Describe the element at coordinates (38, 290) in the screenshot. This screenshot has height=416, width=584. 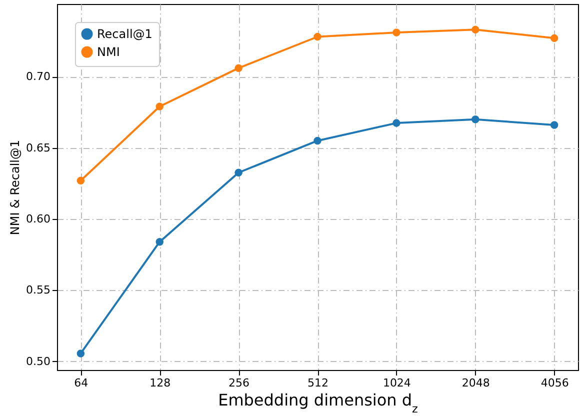
I see `y-tick-label: 0.55` at that location.